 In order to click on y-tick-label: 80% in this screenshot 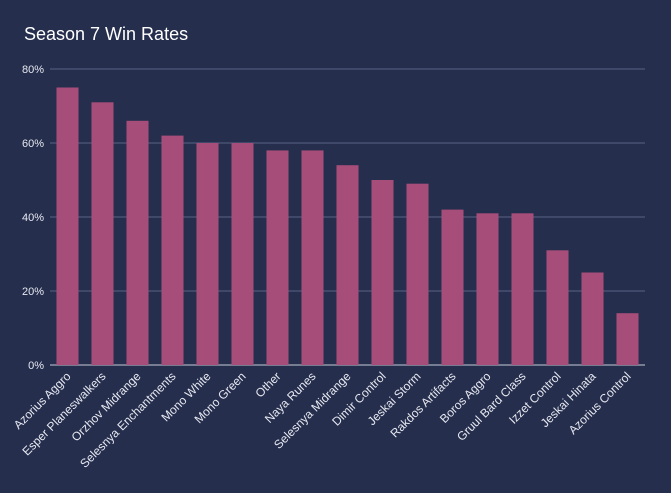, I will do `click(33, 70)`.